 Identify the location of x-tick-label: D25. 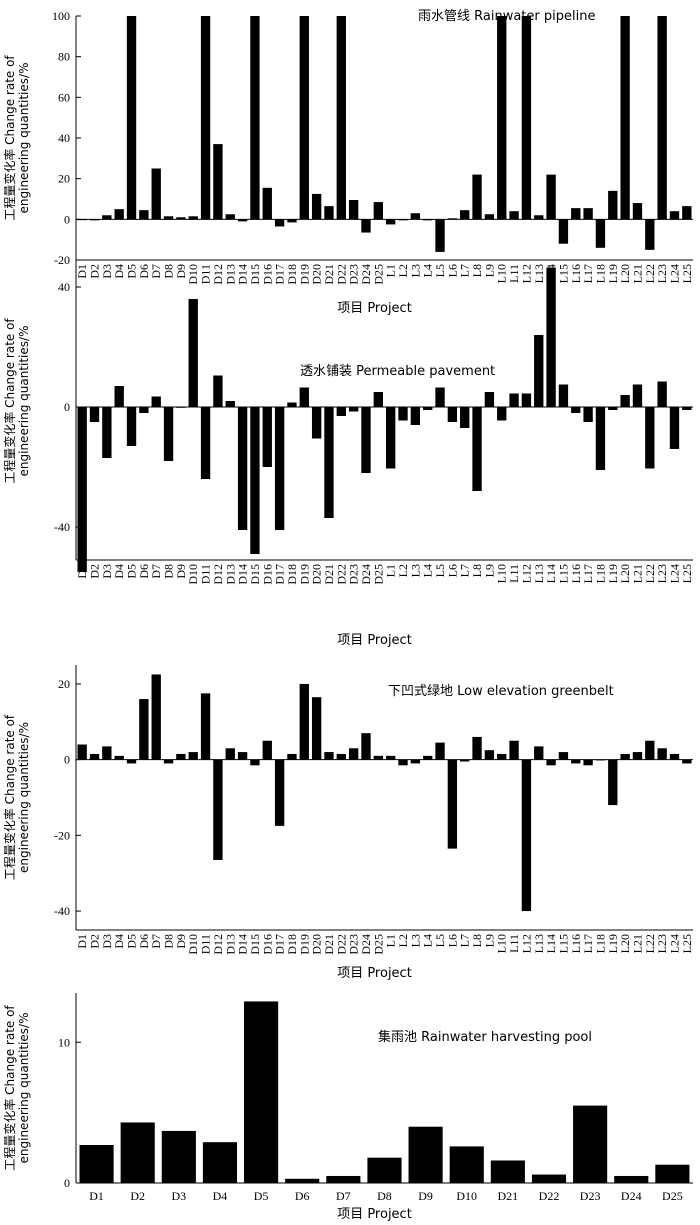
(378, 574).